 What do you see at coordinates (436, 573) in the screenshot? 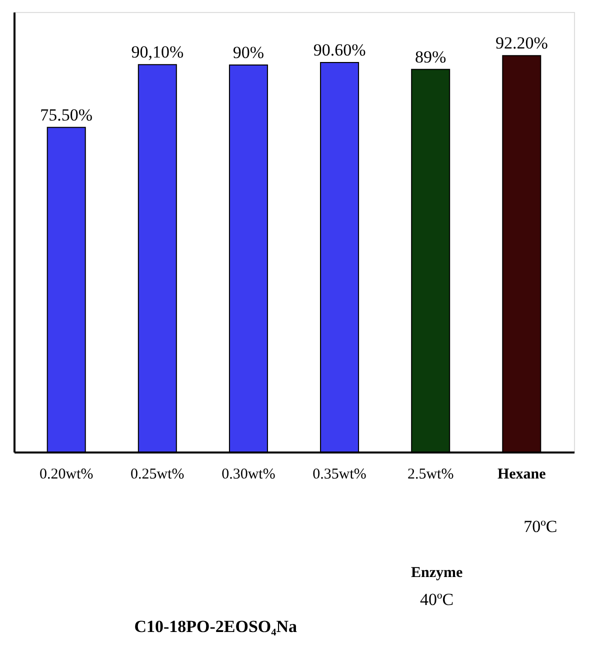
I see `text: Enzyme` at bounding box center [436, 573].